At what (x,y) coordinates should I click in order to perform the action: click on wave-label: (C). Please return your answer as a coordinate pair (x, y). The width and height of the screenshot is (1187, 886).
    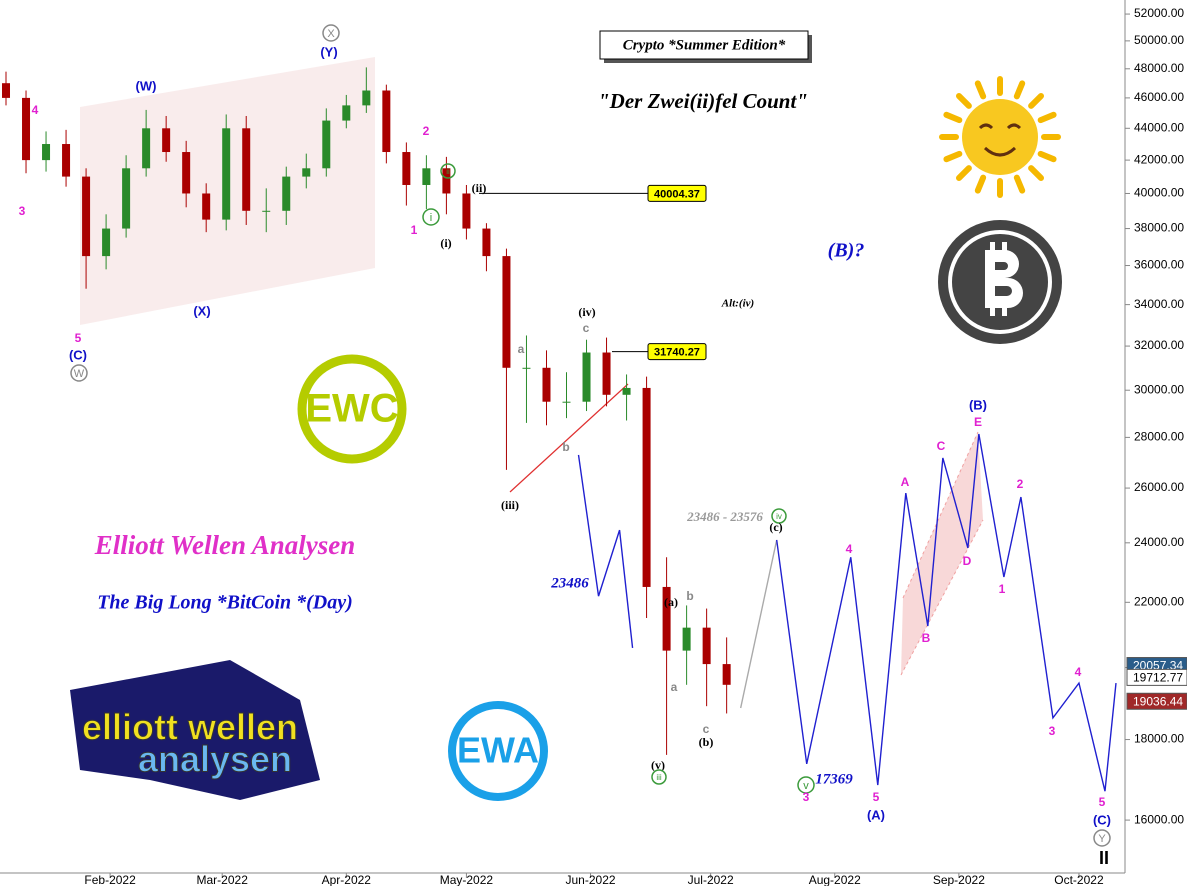
    Looking at the image, I should click on (78, 354).